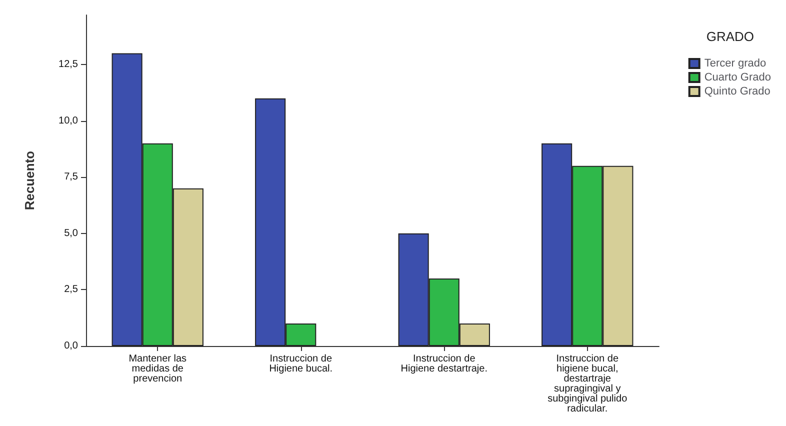 This screenshot has width=786, height=426. I want to click on x-tick-label: Instruccion de higiene bucal, destartraje supragingival y subgingival pulido radicular., so click(588, 384).